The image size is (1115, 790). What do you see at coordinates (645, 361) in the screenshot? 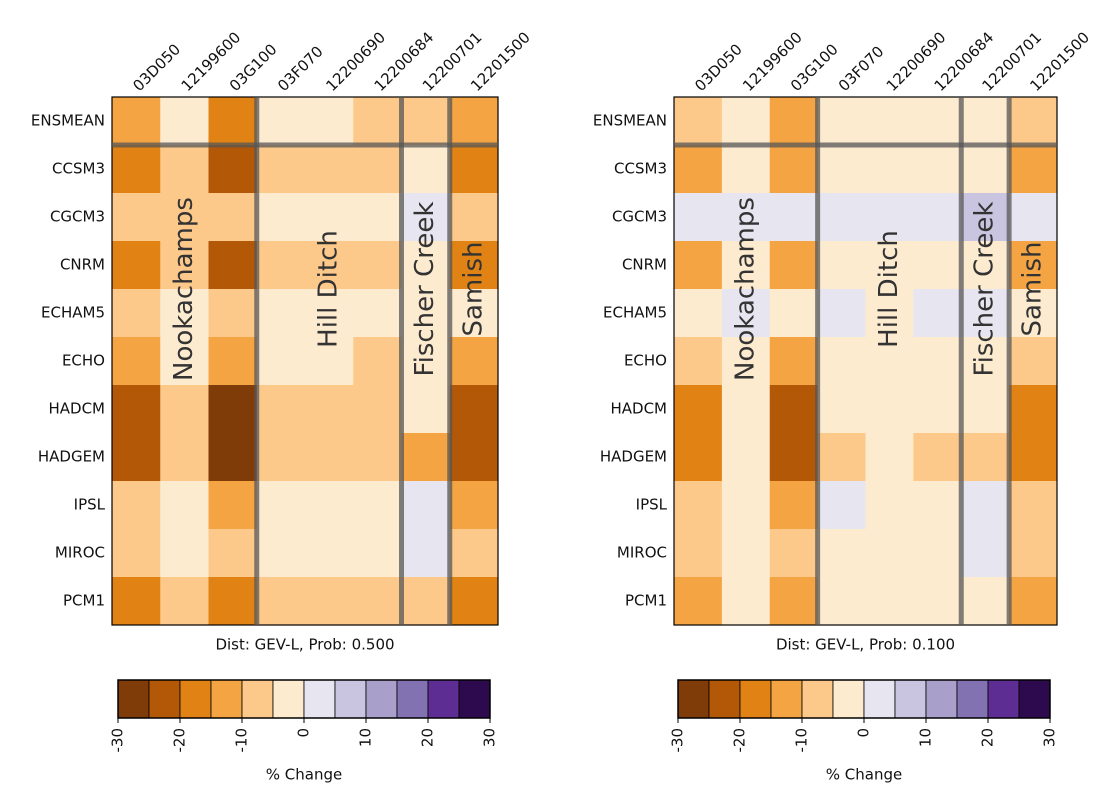
I see `y-tick-label: ECHO` at bounding box center [645, 361].